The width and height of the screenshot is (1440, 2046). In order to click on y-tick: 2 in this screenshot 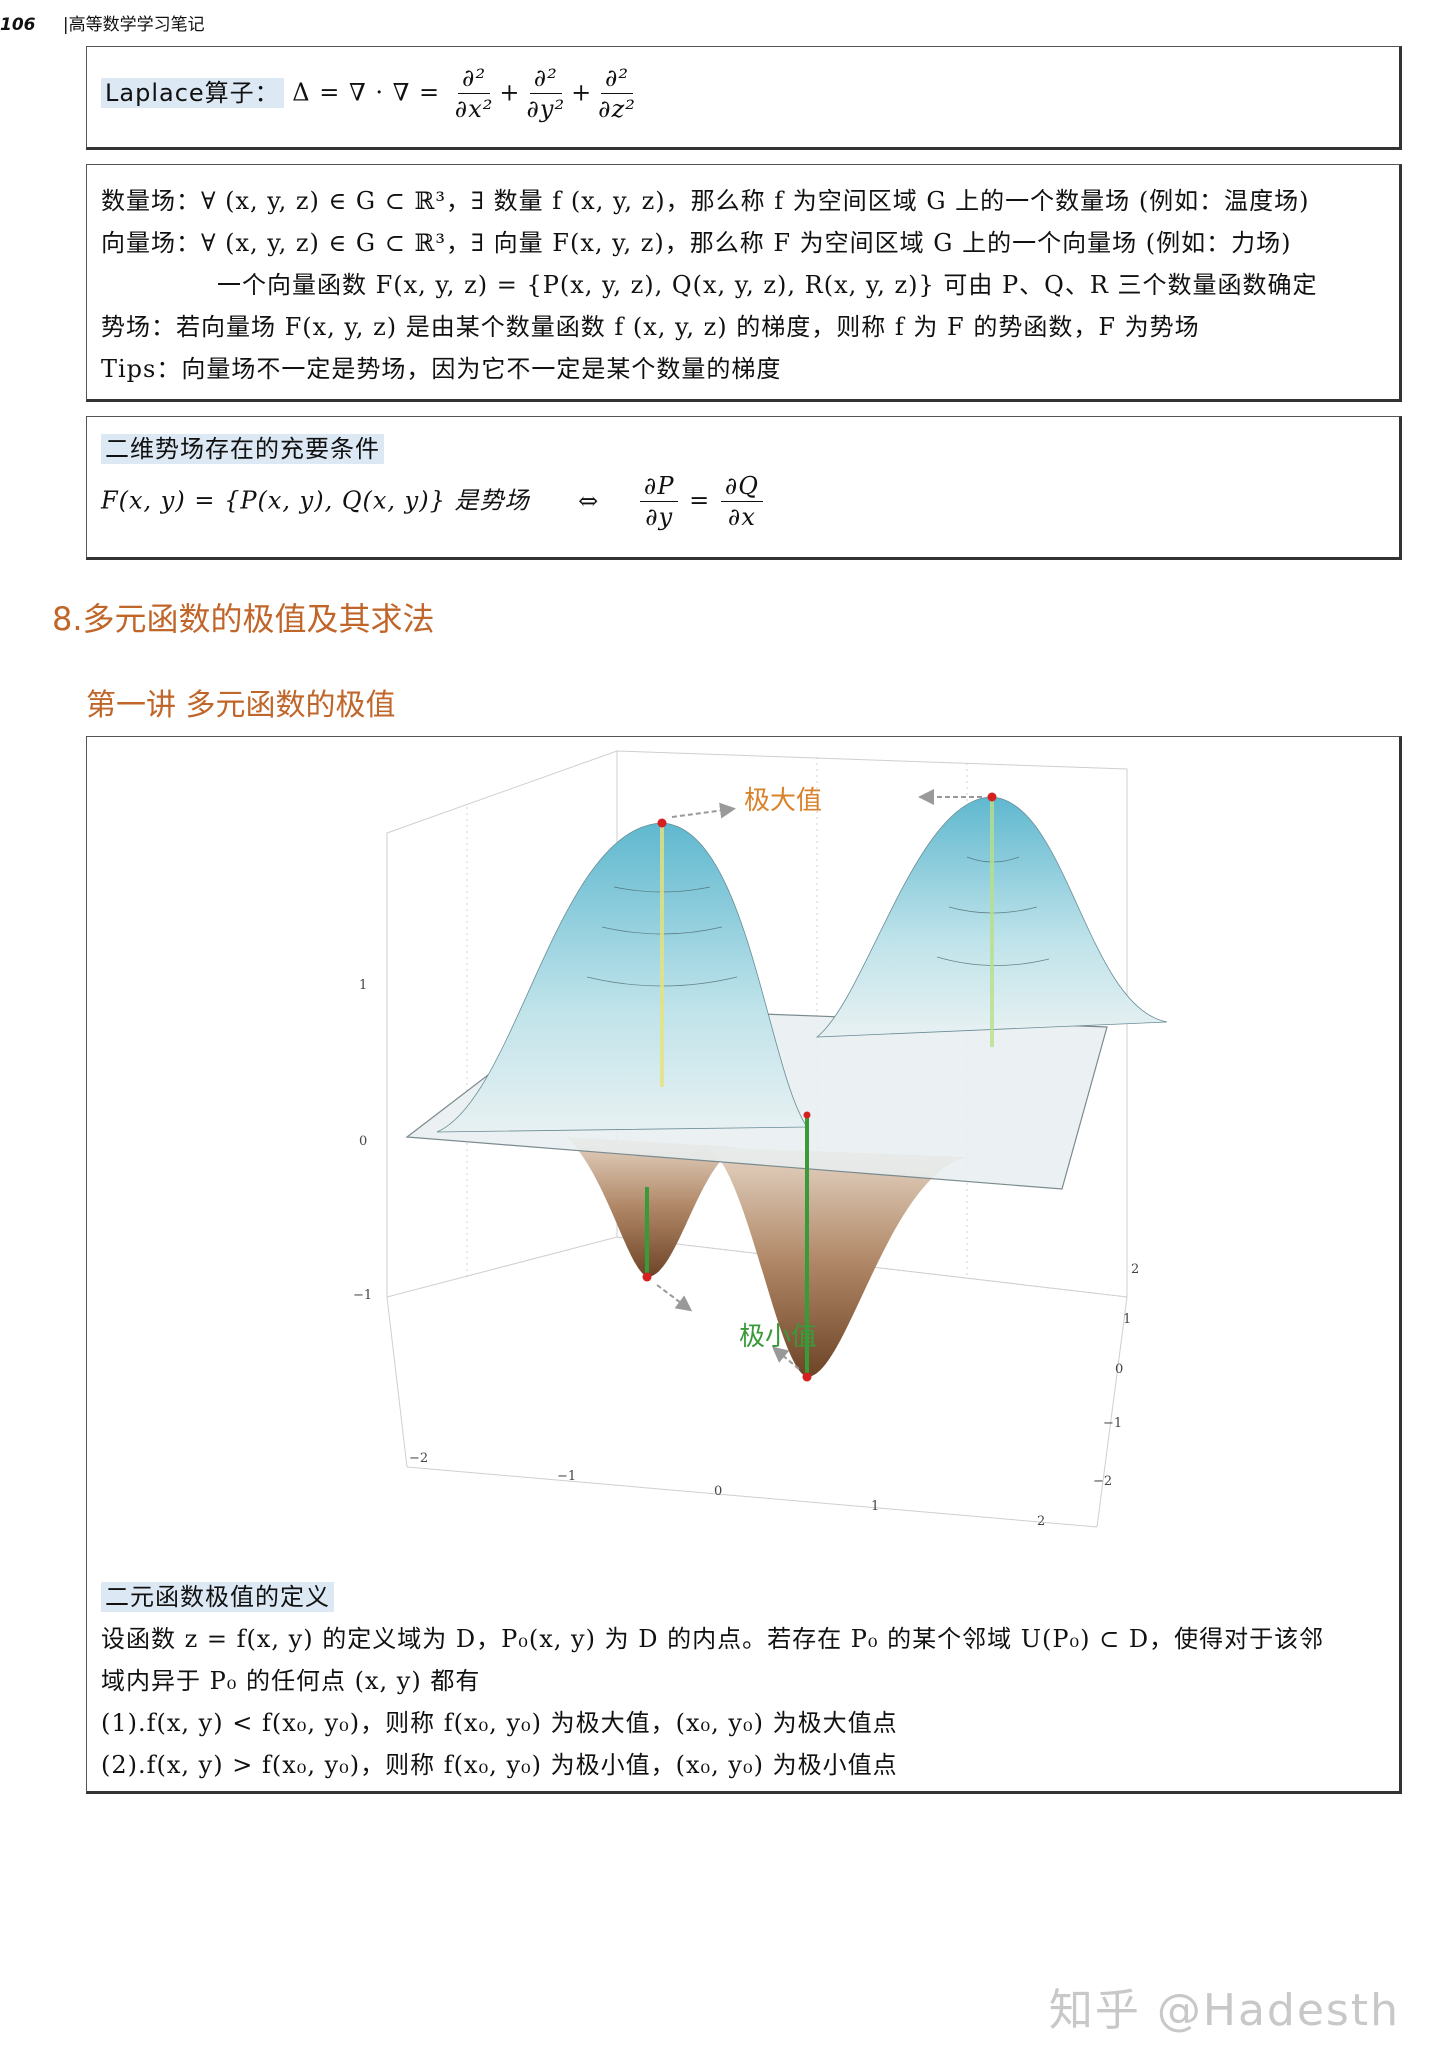, I will do `click(1135, 1269)`.